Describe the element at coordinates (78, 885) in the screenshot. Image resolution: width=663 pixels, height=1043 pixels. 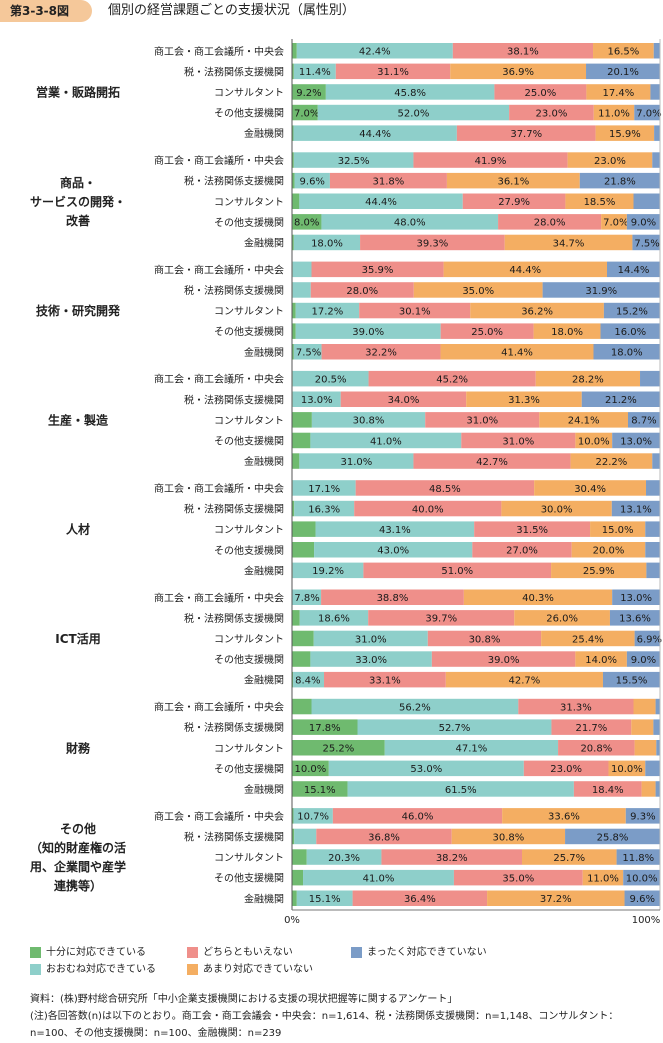
I see `group-label: 連携等）` at that location.